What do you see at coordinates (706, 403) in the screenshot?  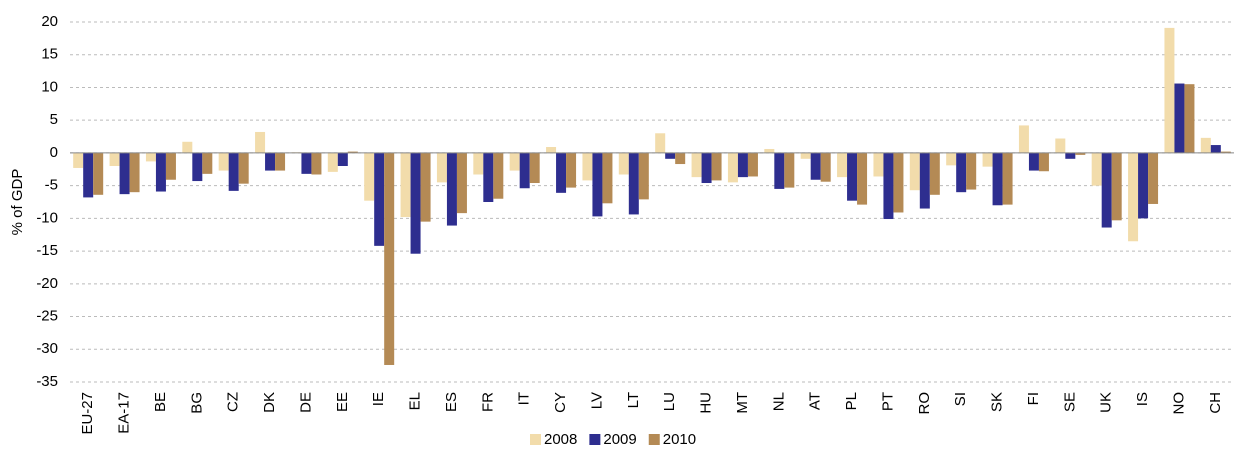 I see `x-tick-label: HU` at bounding box center [706, 403].